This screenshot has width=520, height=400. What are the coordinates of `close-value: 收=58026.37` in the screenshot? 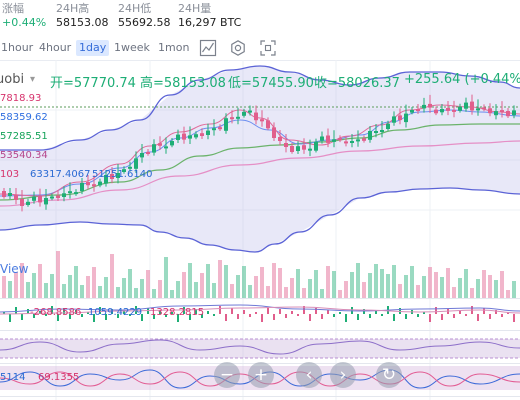 It's located at (357, 83).